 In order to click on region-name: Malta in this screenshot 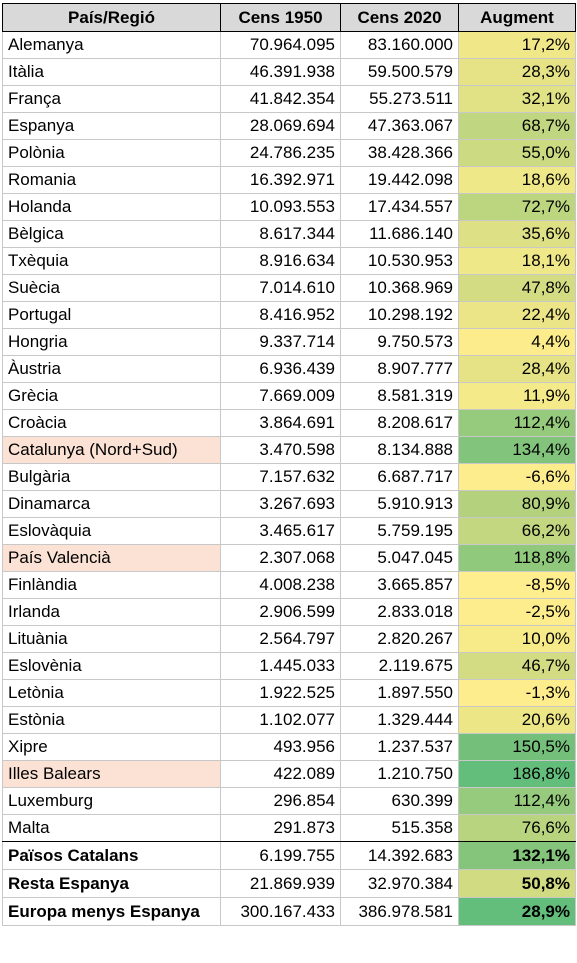, I will do `click(111, 828)`.